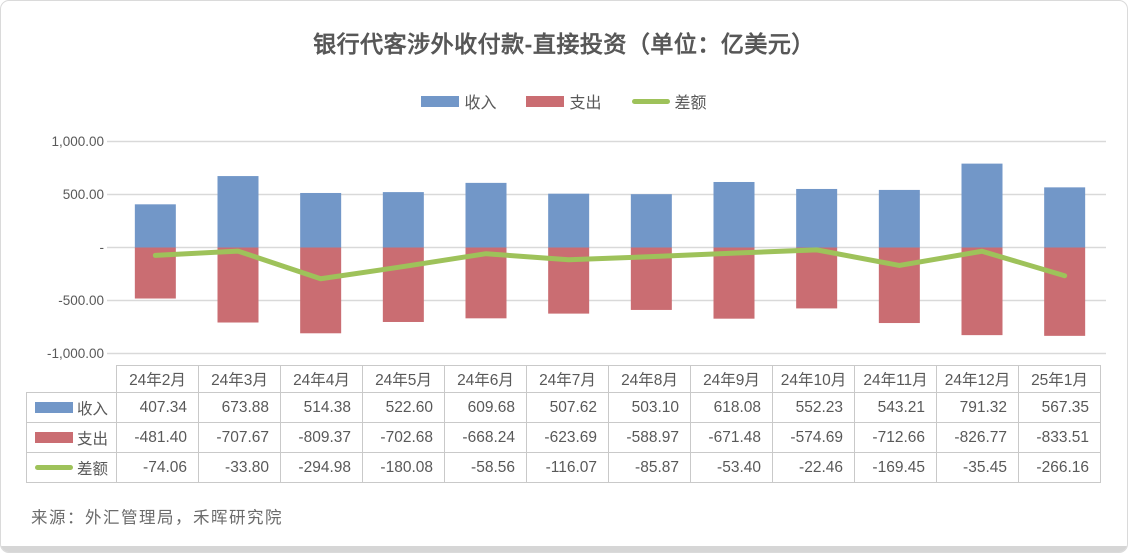 This screenshot has height=553, width=1128. What do you see at coordinates (690, 103) in the screenshot?
I see `legend-label: 差额` at bounding box center [690, 103].